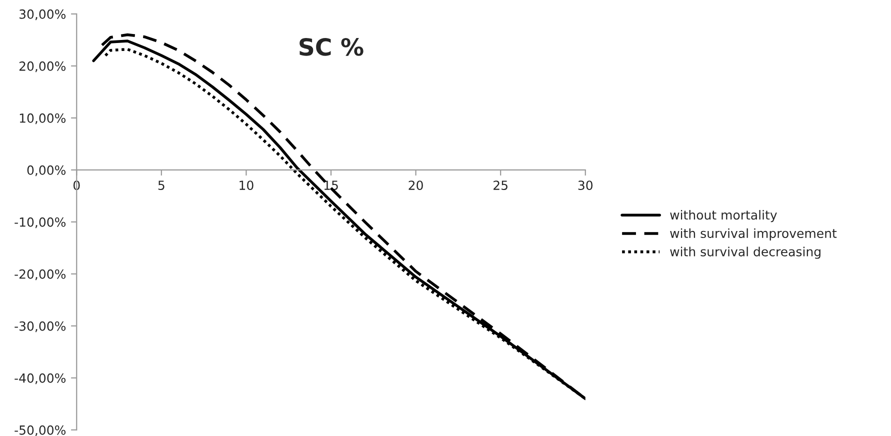  What do you see at coordinates (40, 326) in the screenshot?
I see `y-tick-label: -30,00%` at bounding box center [40, 326].